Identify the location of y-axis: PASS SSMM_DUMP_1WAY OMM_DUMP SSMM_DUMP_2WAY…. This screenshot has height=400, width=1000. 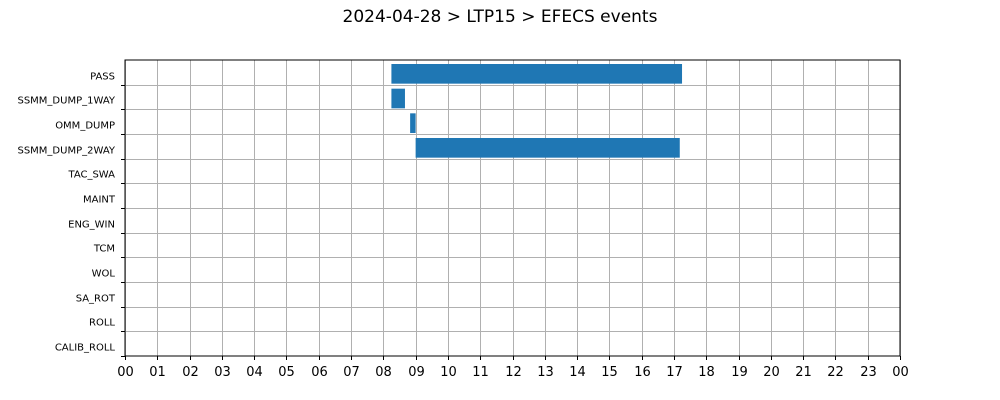
(71, 214).